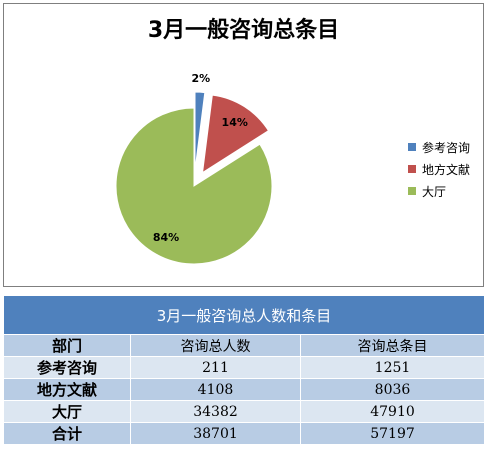 This screenshot has height=451, width=490. Describe the element at coordinates (215, 367) in the screenshot. I see `cell-people: 211` at that location.